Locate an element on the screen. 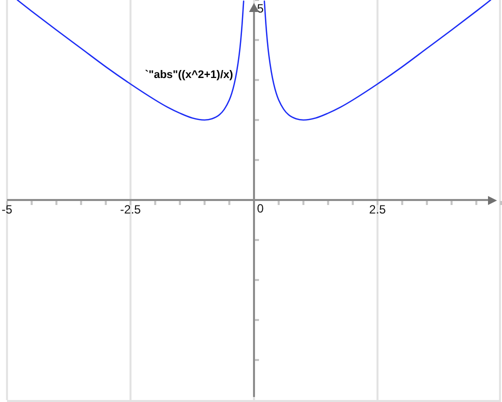 The width and height of the screenshot is (502, 402). x-tick-label: -2.5 is located at coordinates (131, 209).